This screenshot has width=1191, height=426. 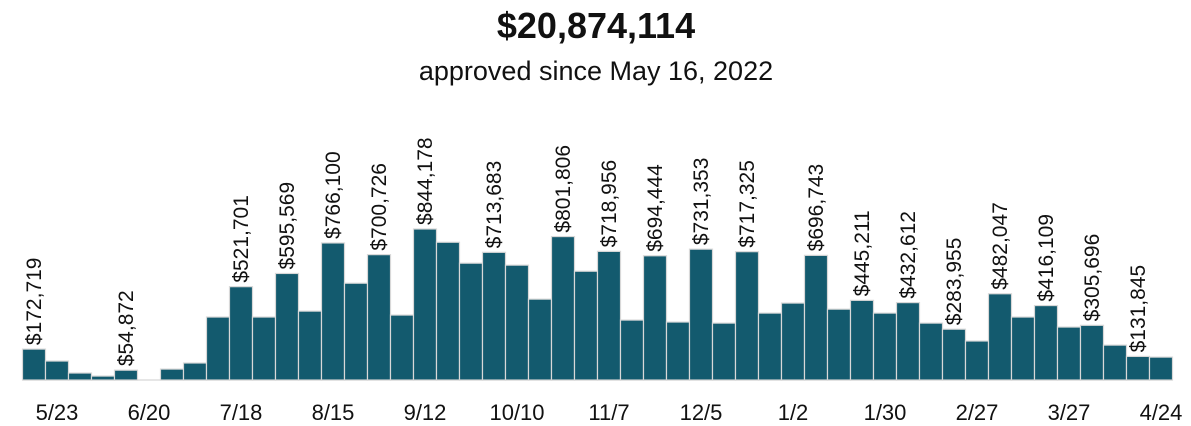 What do you see at coordinates (34, 302) in the screenshot?
I see `value-label: $172,719` at bounding box center [34, 302].